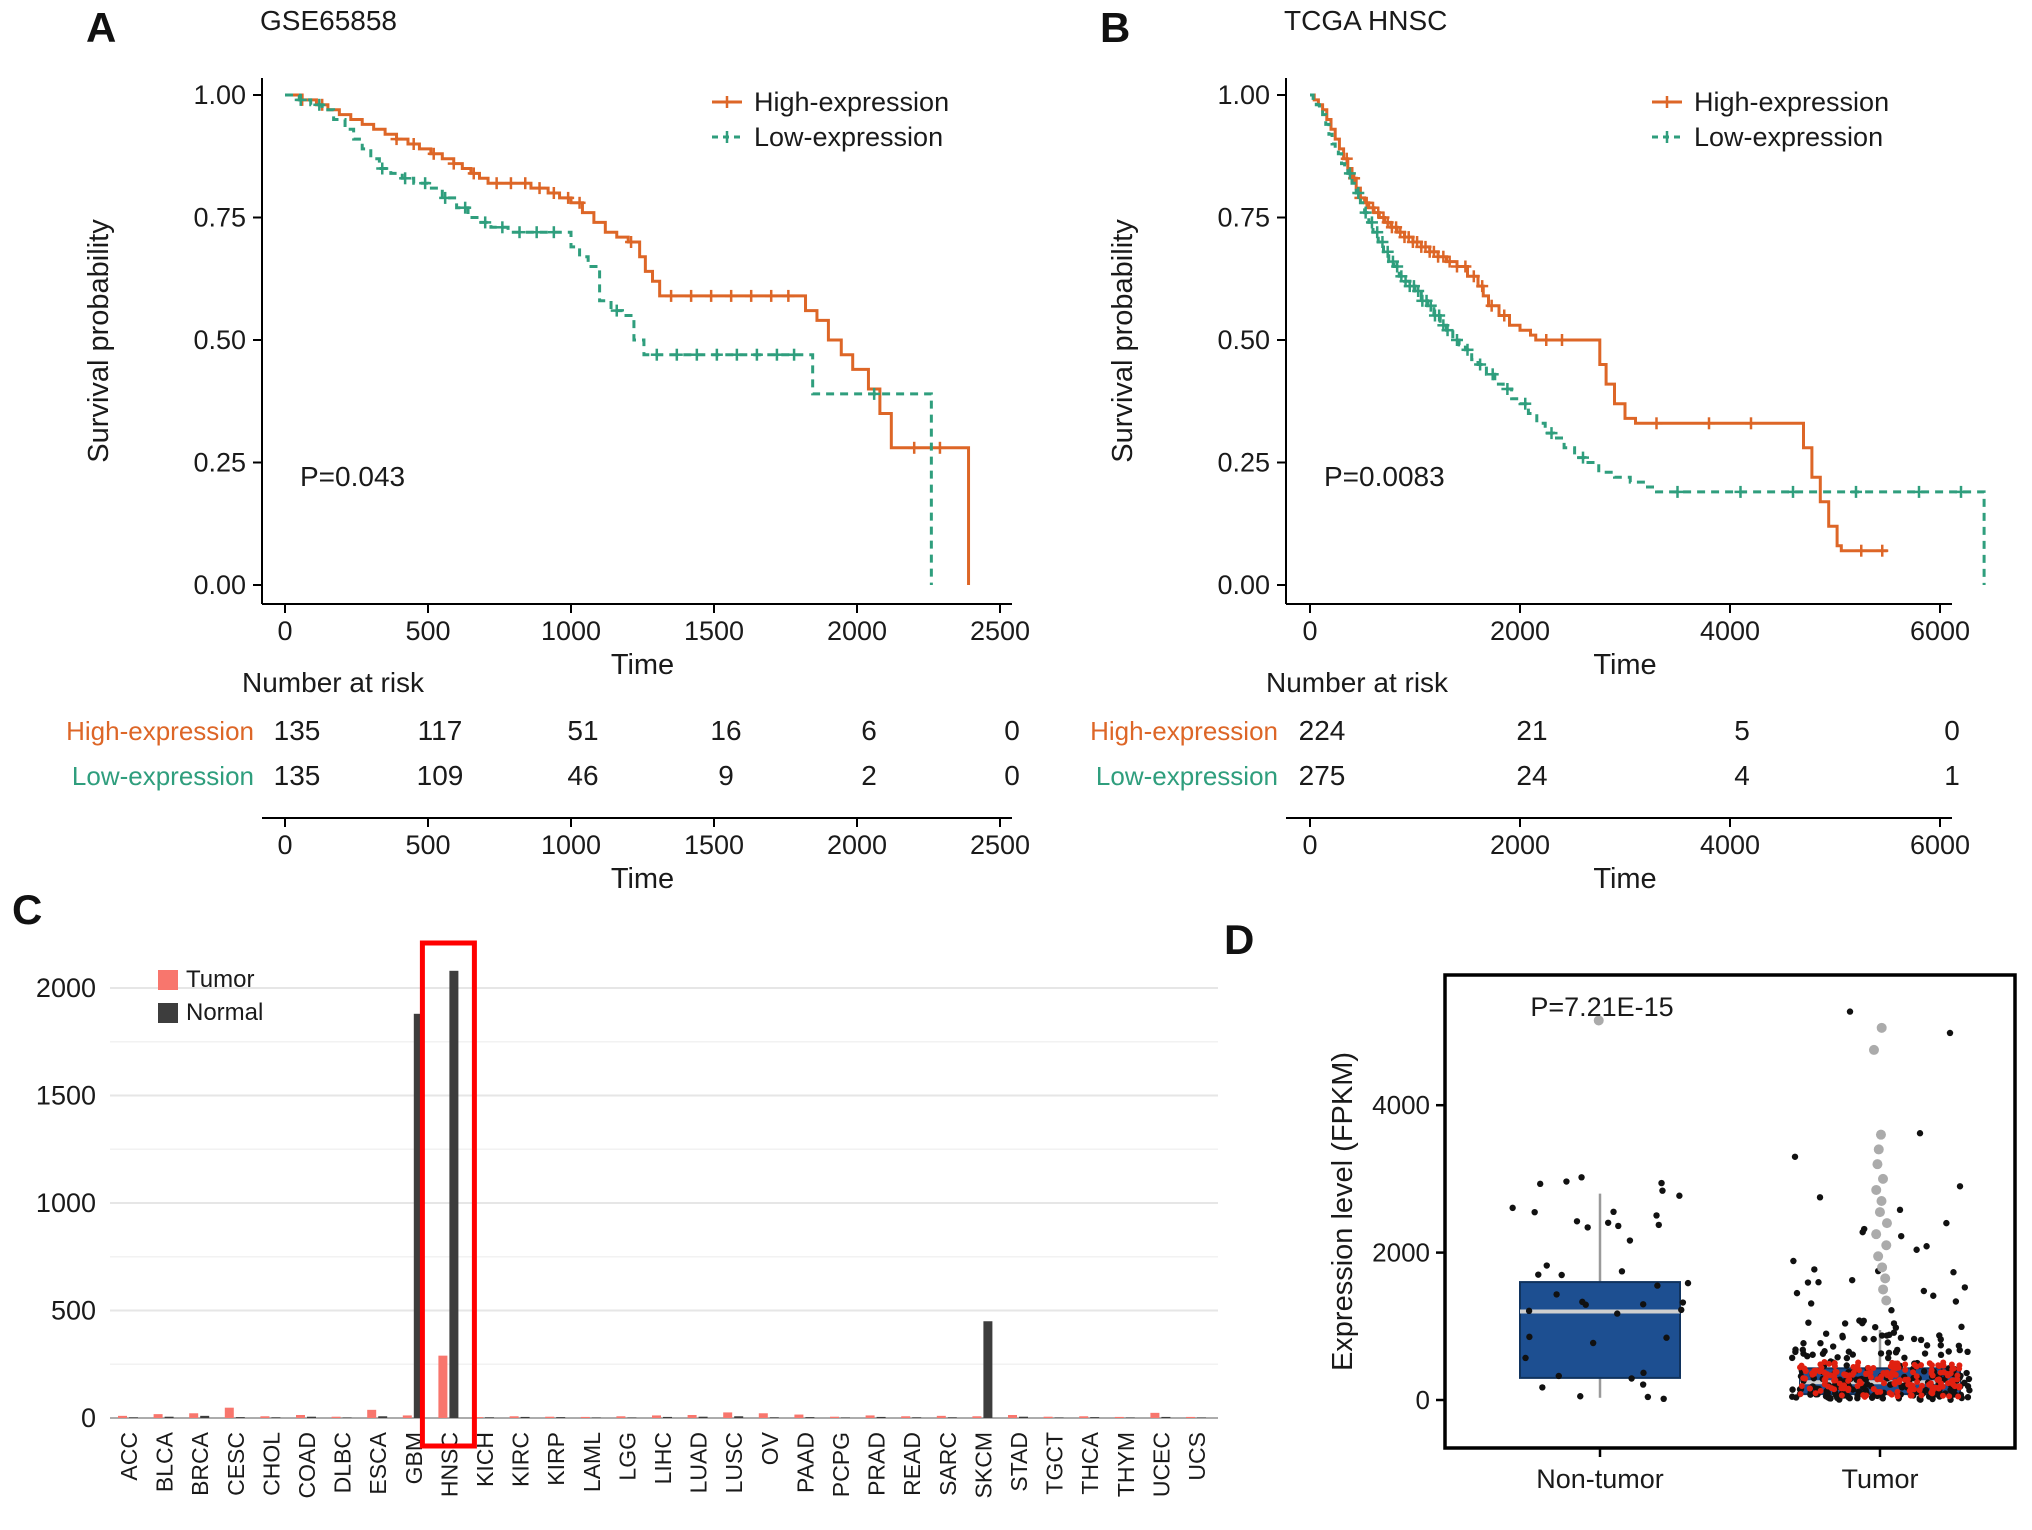 The width and height of the screenshot is (2032, 1530). Describe the element at coordinates (1095, 1417) in the screenshot. I see `bar-normal-THCA` at that location.